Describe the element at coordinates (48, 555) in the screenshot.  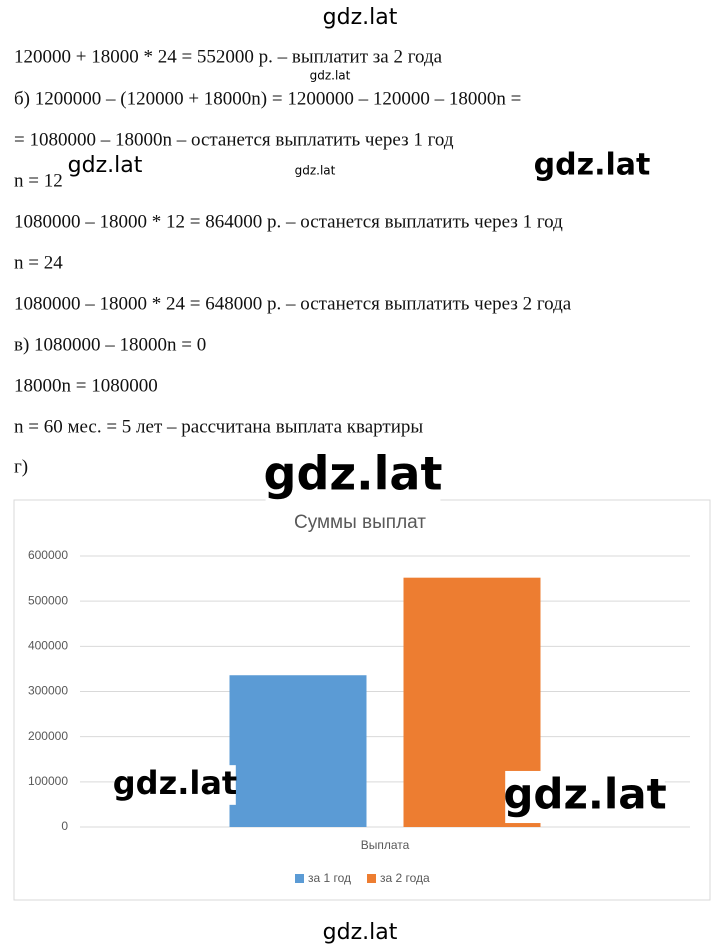
I see `y-tick-label: 600000` at that location.